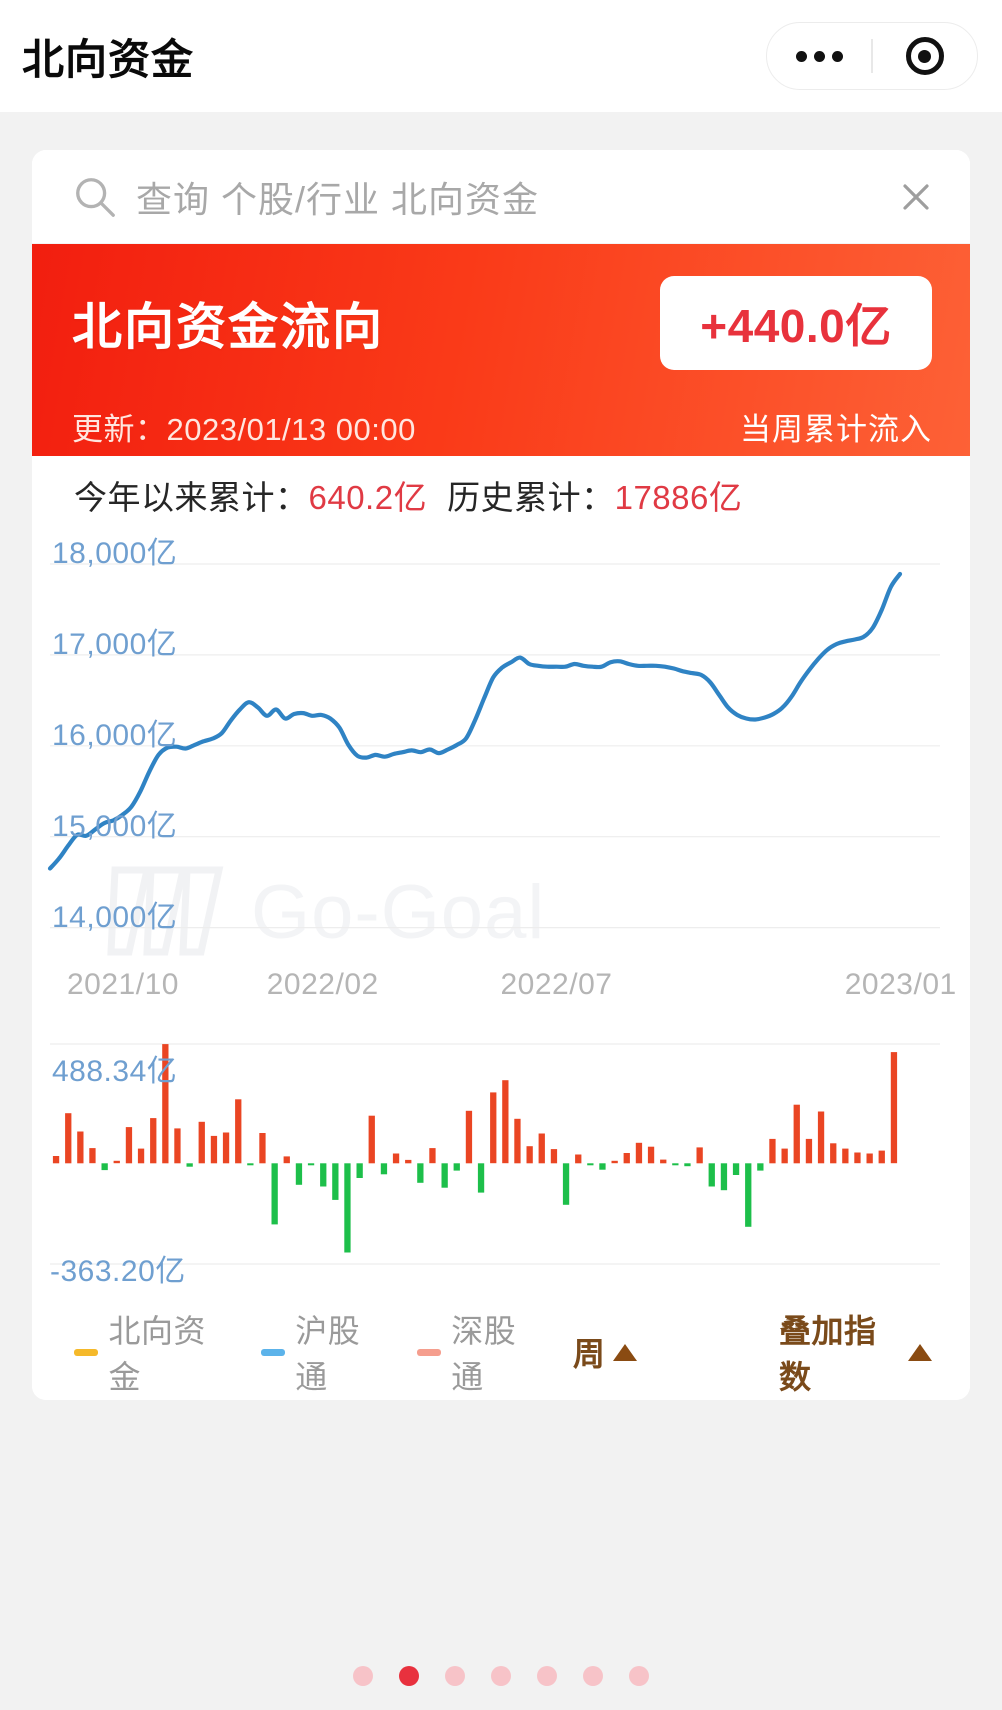  I want to click on ytd-label: 今年以来累计：, so click(191, 497).